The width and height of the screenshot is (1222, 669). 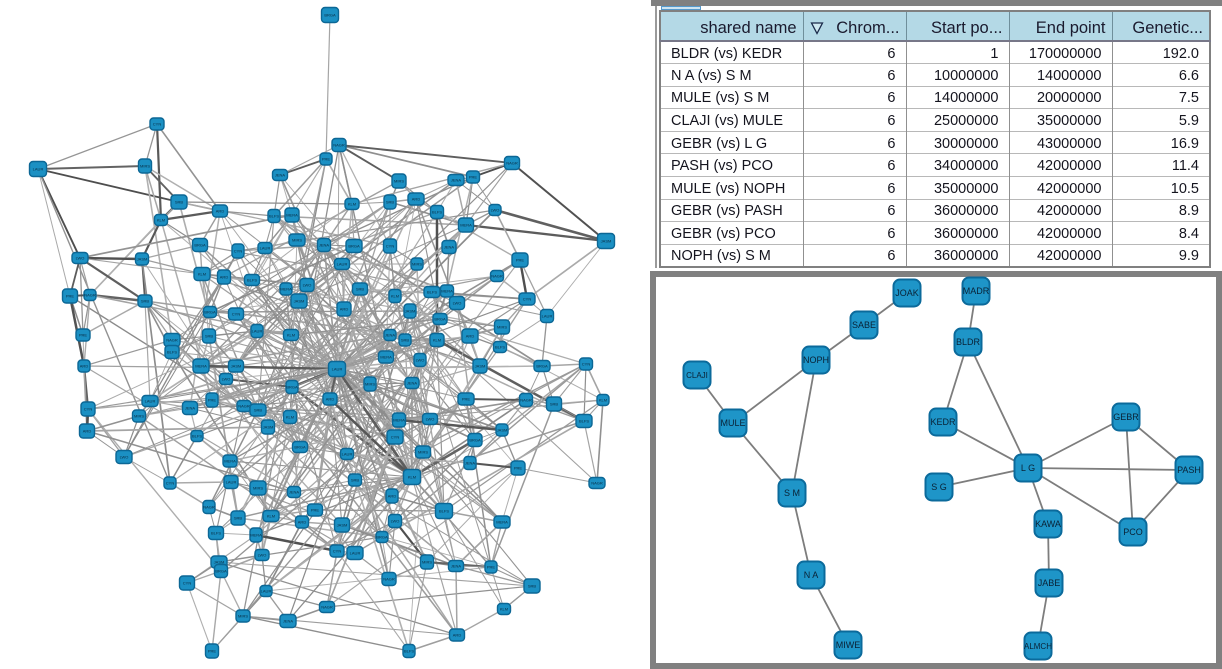 What do you see at coordinates (1048, 524) in the screenshot?
I see `svg-text: KAWA` at bounding box center [1048, 524].